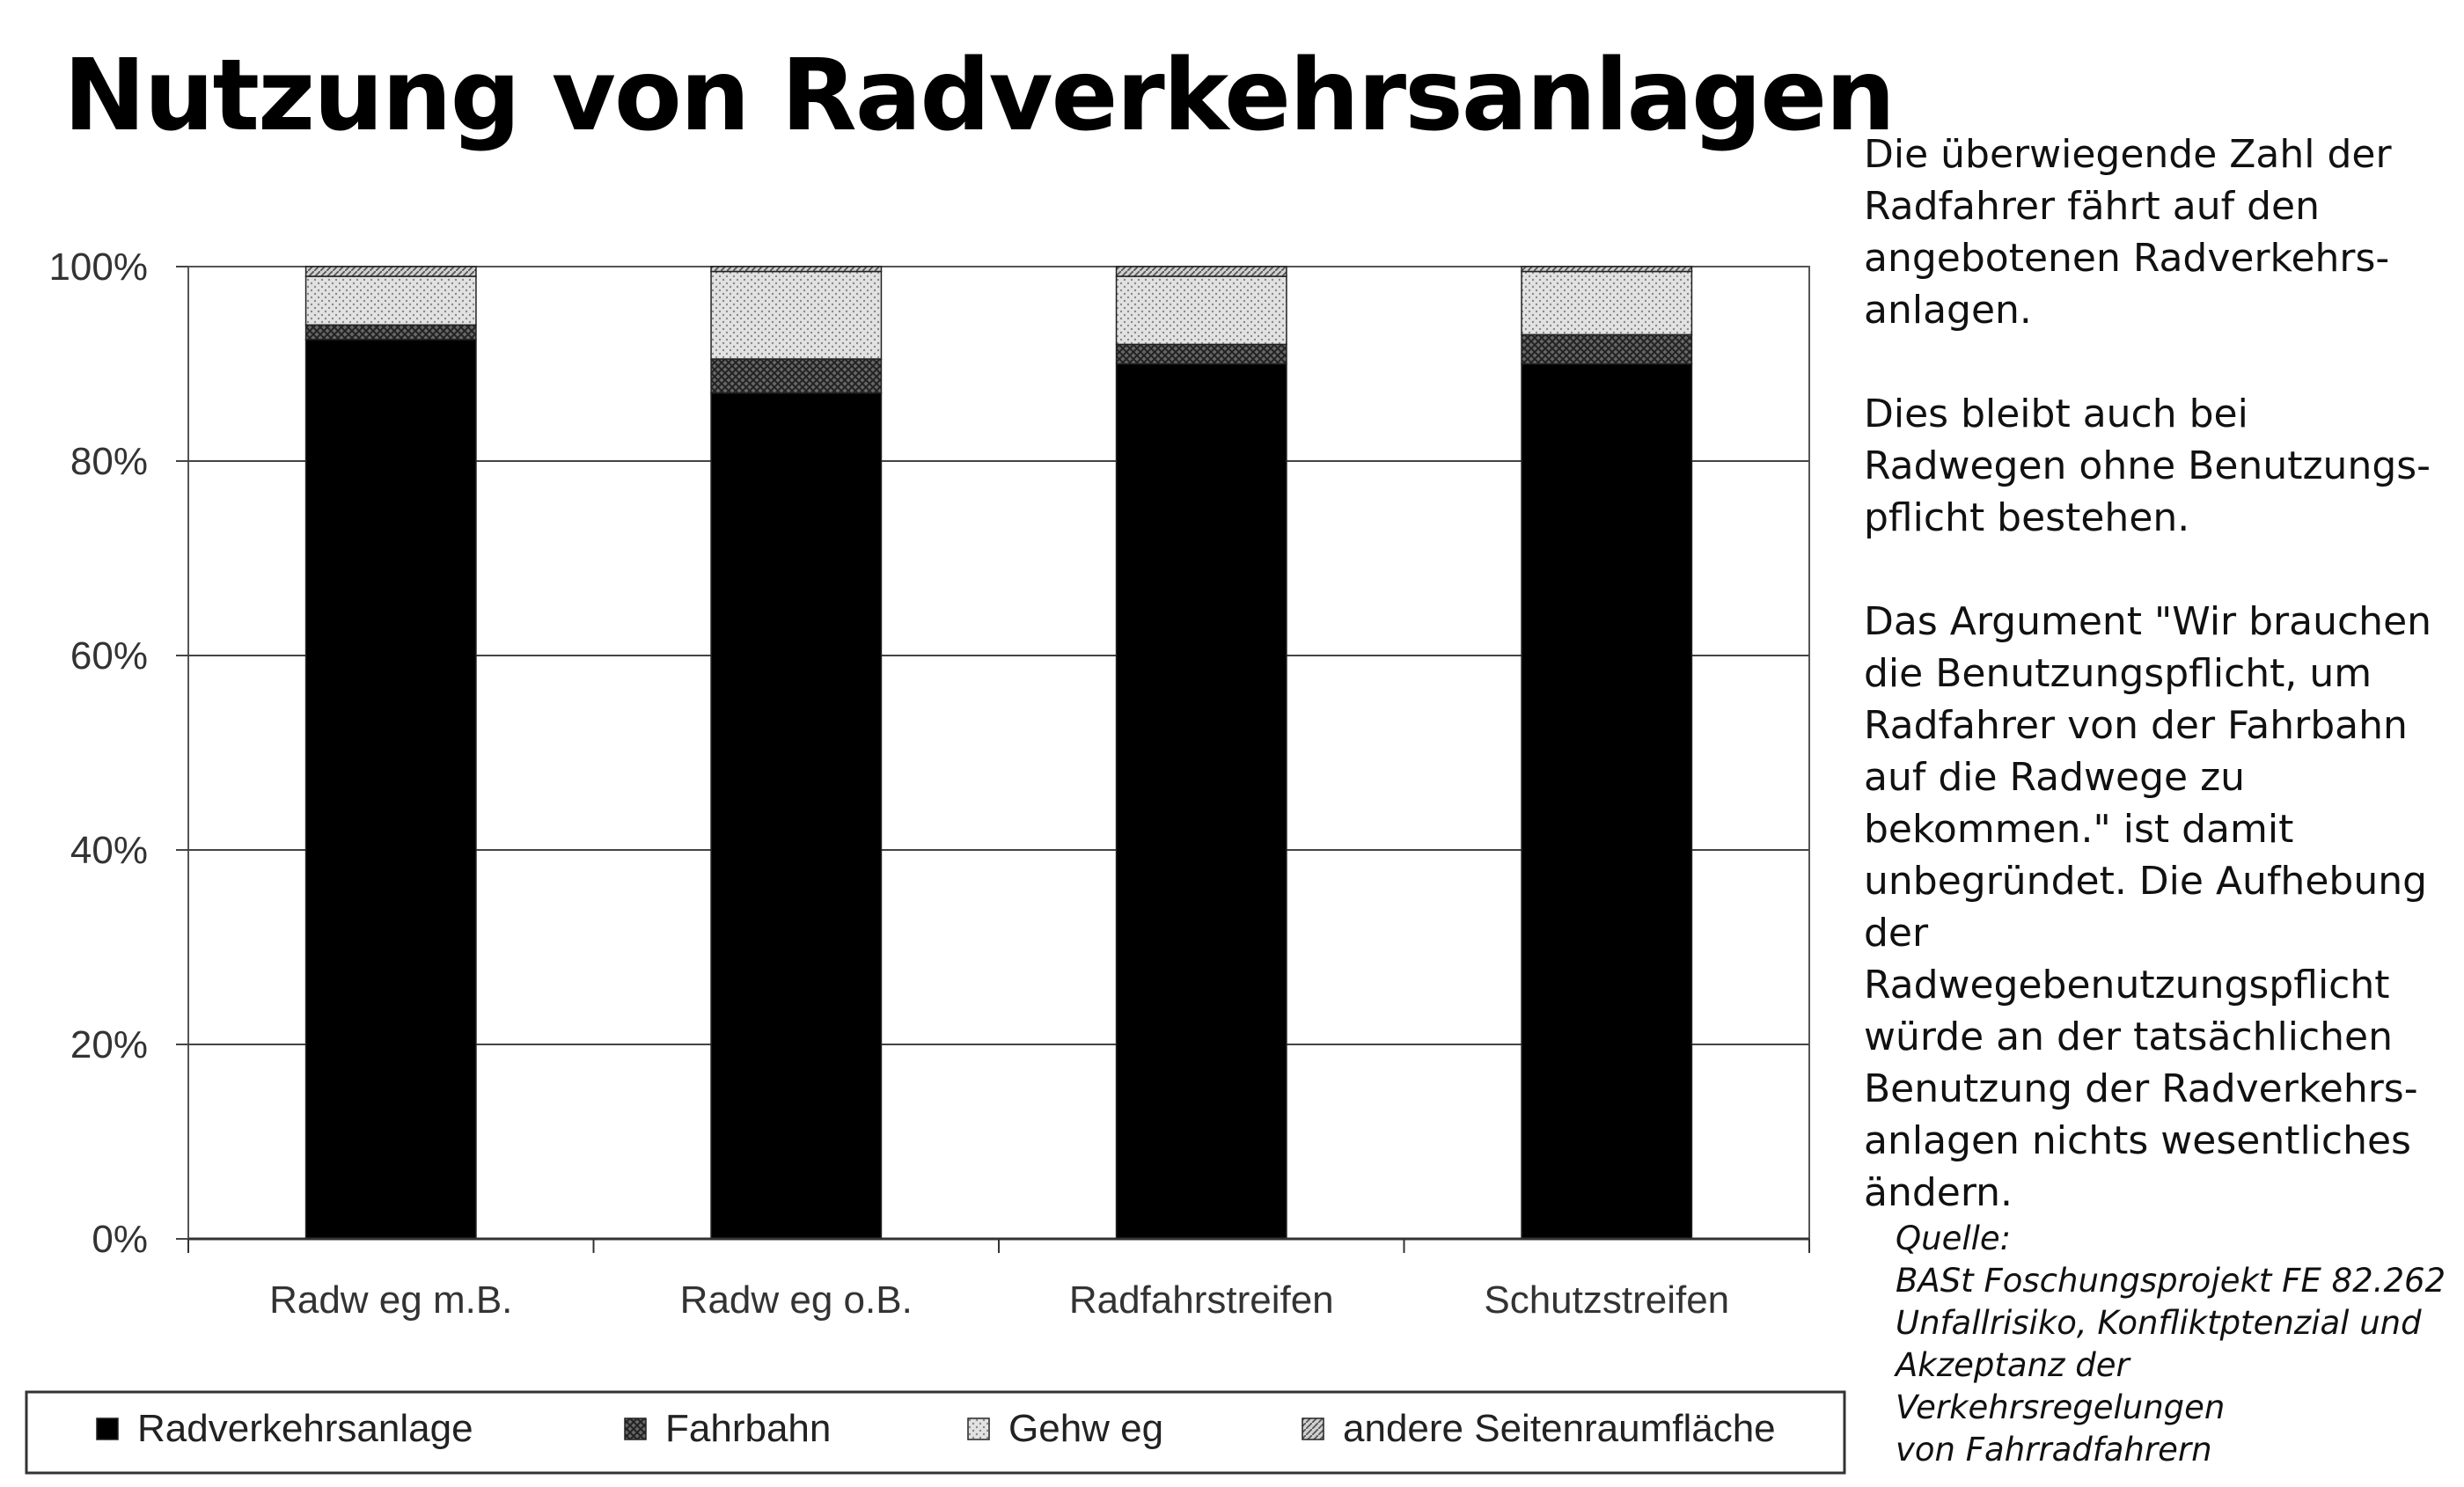 Image resolution: width=2464 pixels, height=1487 pixels. What do you see at coordinates (98, 267) in the screenshot?
I see `y-tick-label: 100%` at bounding box center [98, 267].